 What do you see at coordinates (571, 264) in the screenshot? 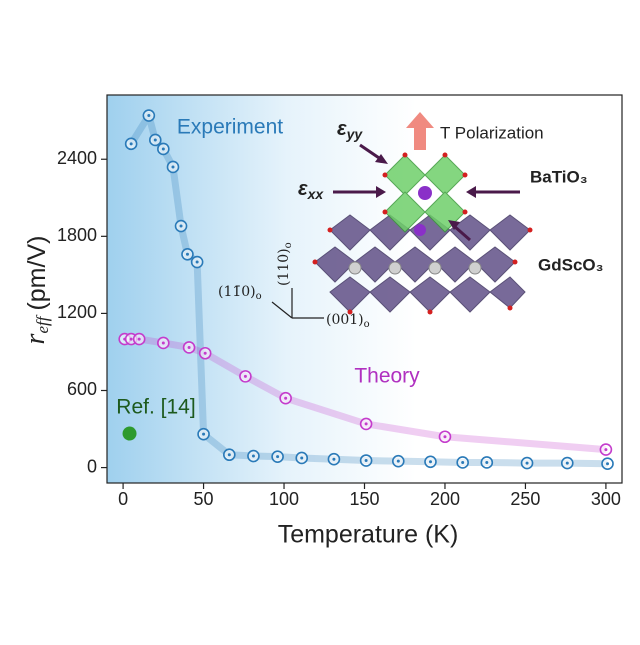
I see `substrate-label: GdScO₃` at bounding box center [571, 264].